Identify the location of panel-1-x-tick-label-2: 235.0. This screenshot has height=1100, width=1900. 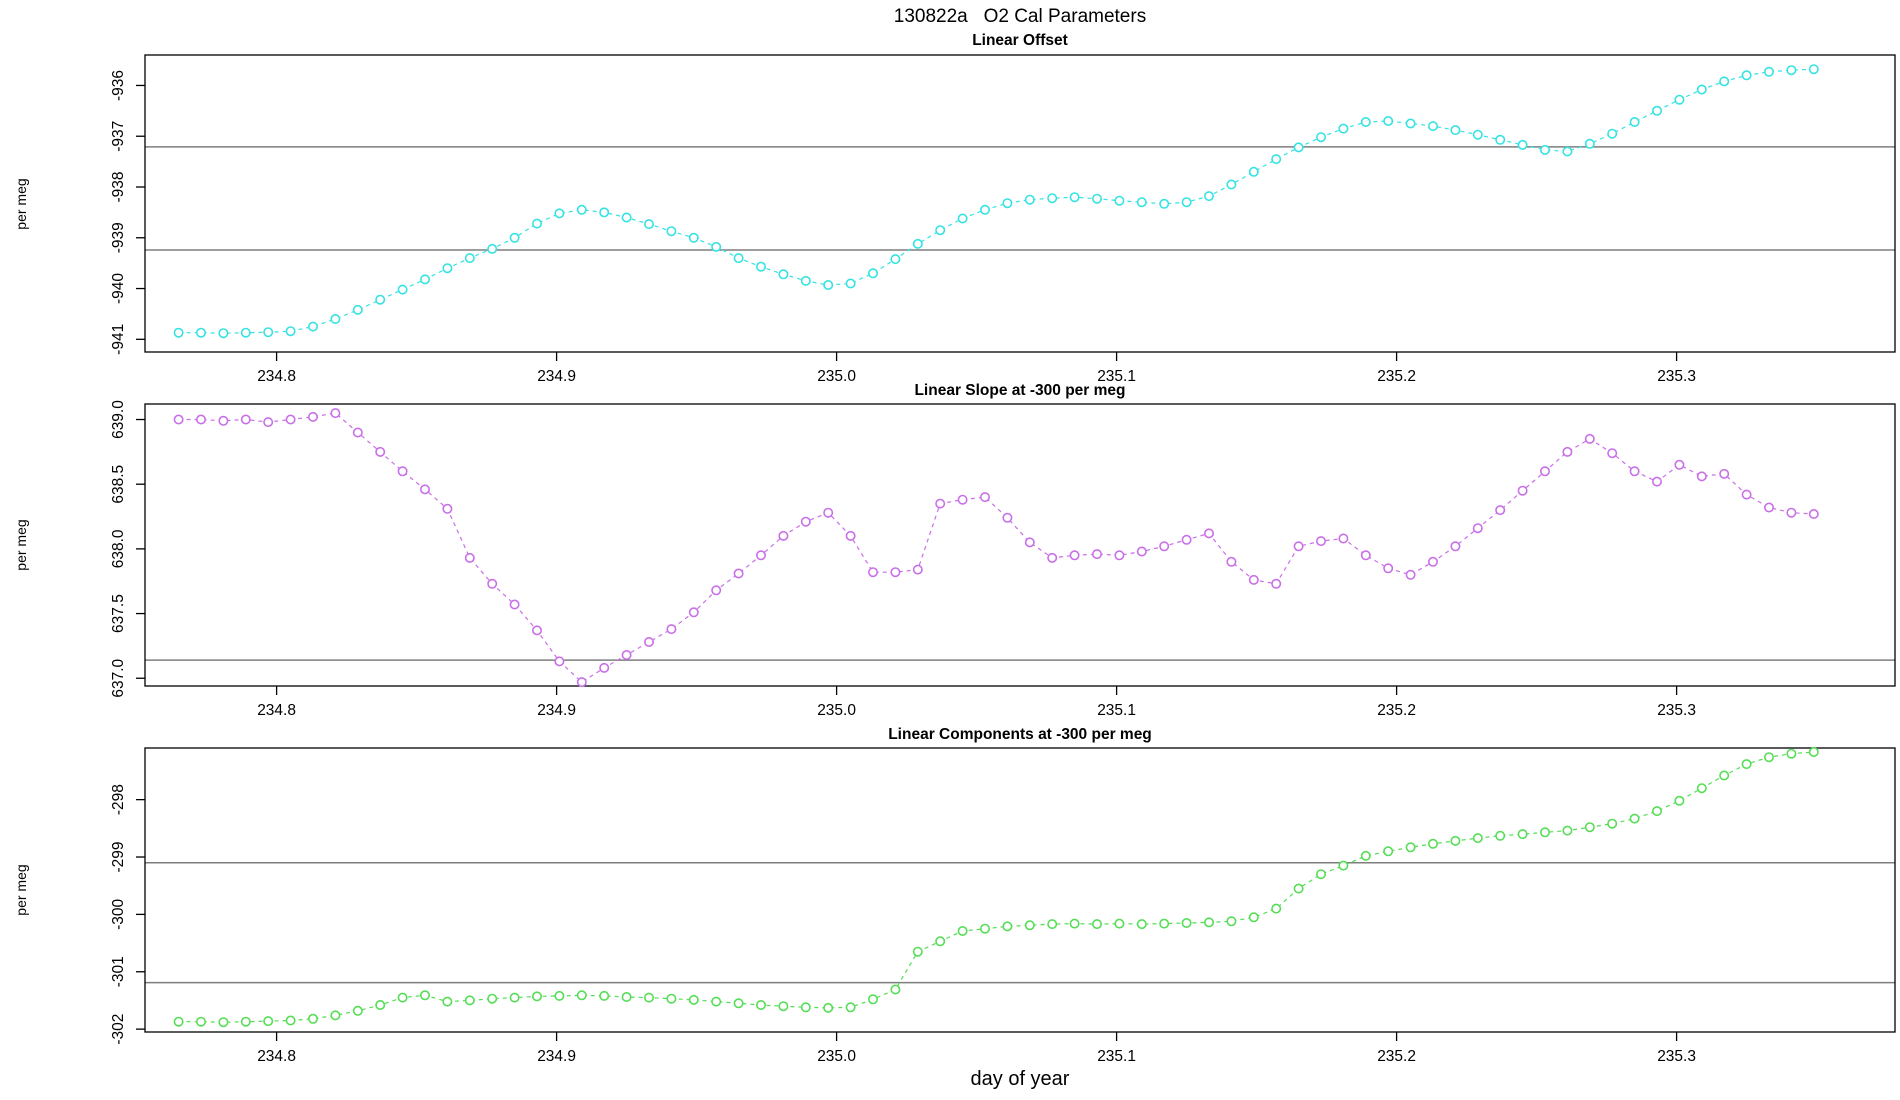
(836, 710).